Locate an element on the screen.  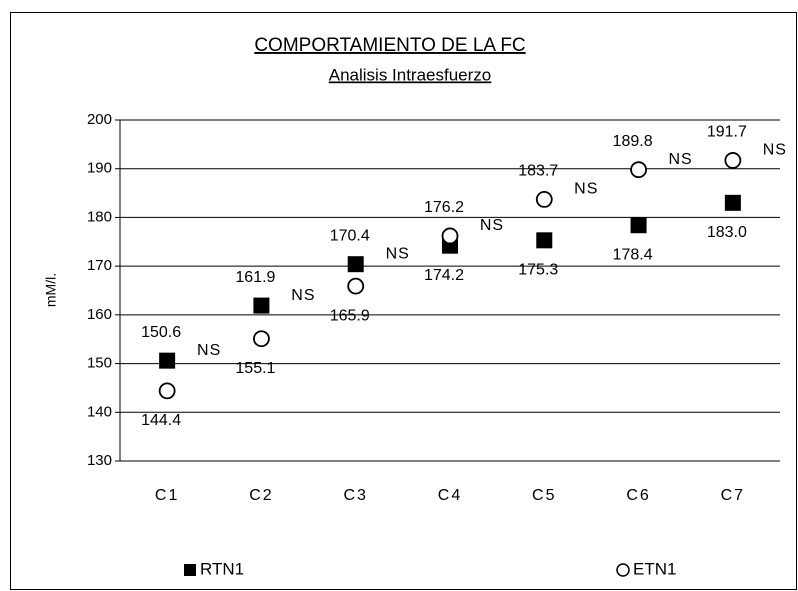
data-label: 183.0 is located at coordinates (727, 232).